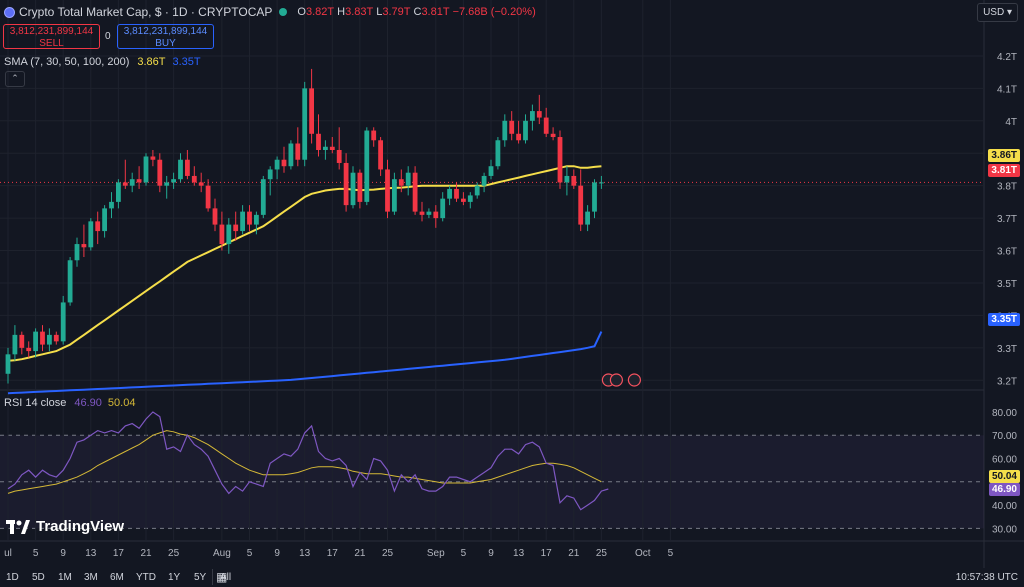 This screenshot has height=587, width=1024. Describe the element at coordinates (1004, 506) in the screenshot. I see `rsi-tick-label: 40.00` at that location.